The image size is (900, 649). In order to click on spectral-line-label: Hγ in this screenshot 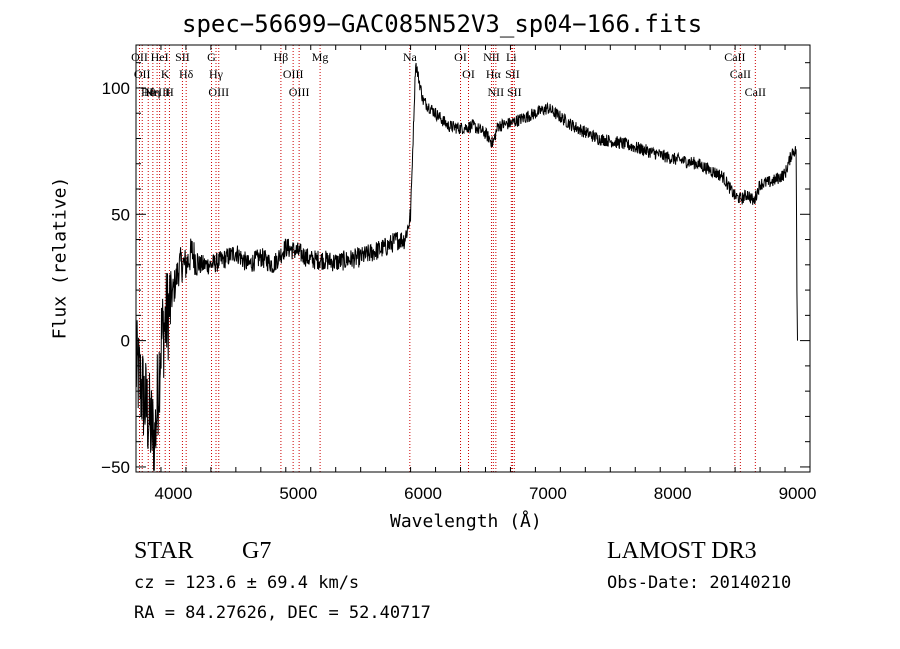, I will do `click(216, 74)`.